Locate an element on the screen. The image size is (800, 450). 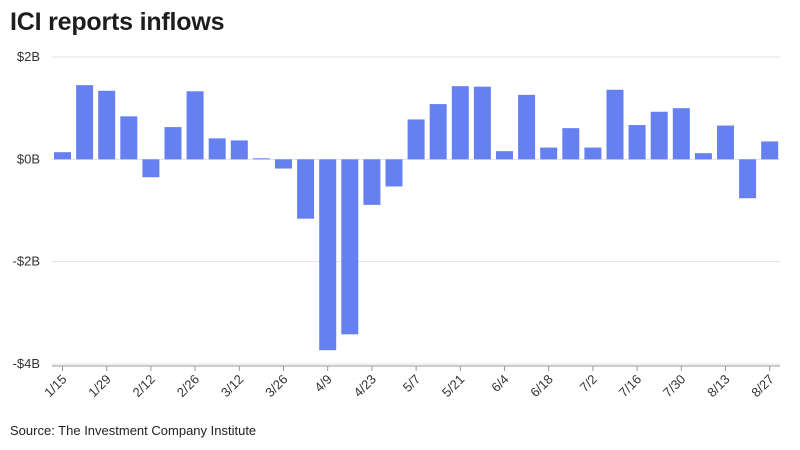
bar-4/16 is located at coordinates (350, 247).